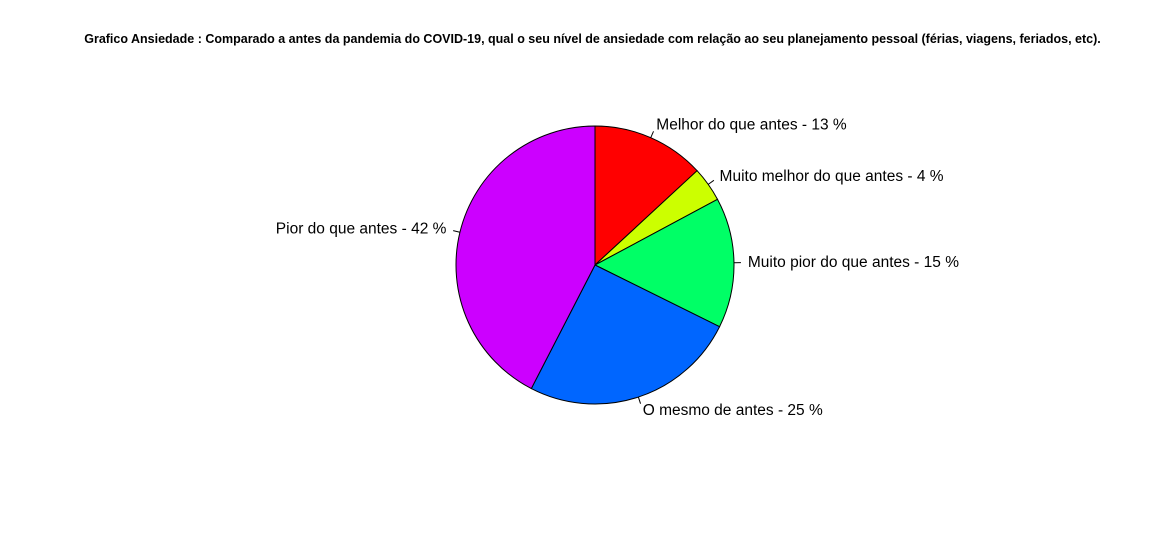 The height and width of the screenshot is (550, 1150). I want to click on pie-slice-melhor-do-que-antes, so click(646, 196).